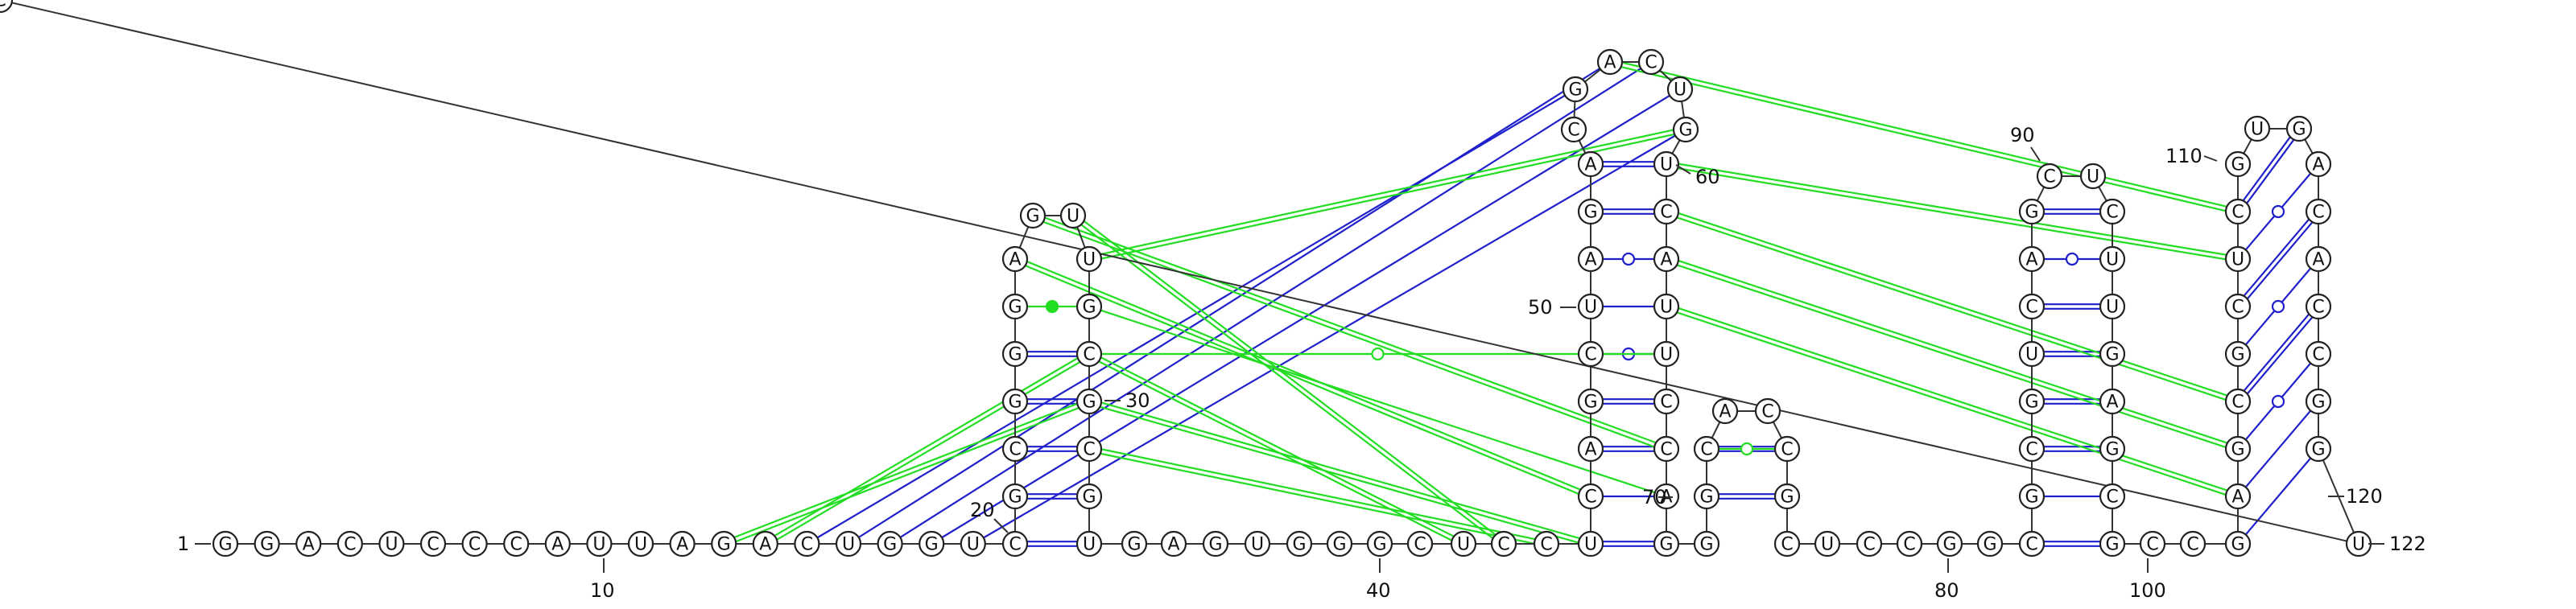 The width and height of the screenshot is (2576, 609). Describe the element at coordinates (2183, 156) in the screenshot. I see `position-label-110: 110` at that location.